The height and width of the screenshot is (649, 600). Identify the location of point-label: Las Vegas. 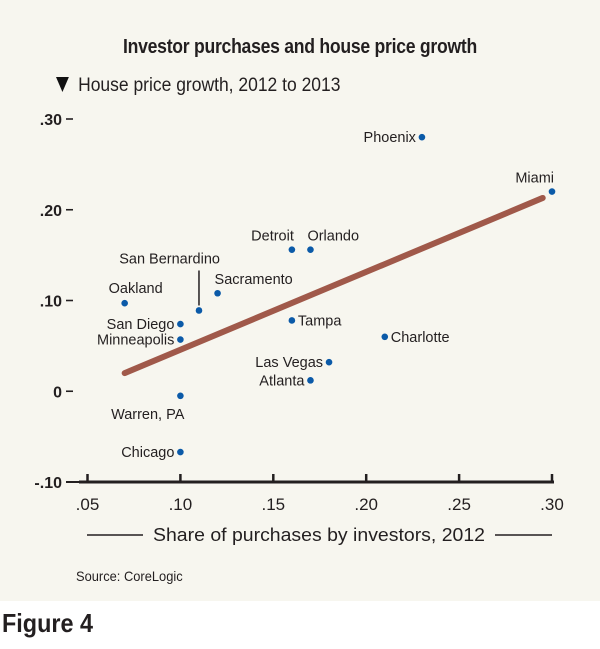
(289, 363).